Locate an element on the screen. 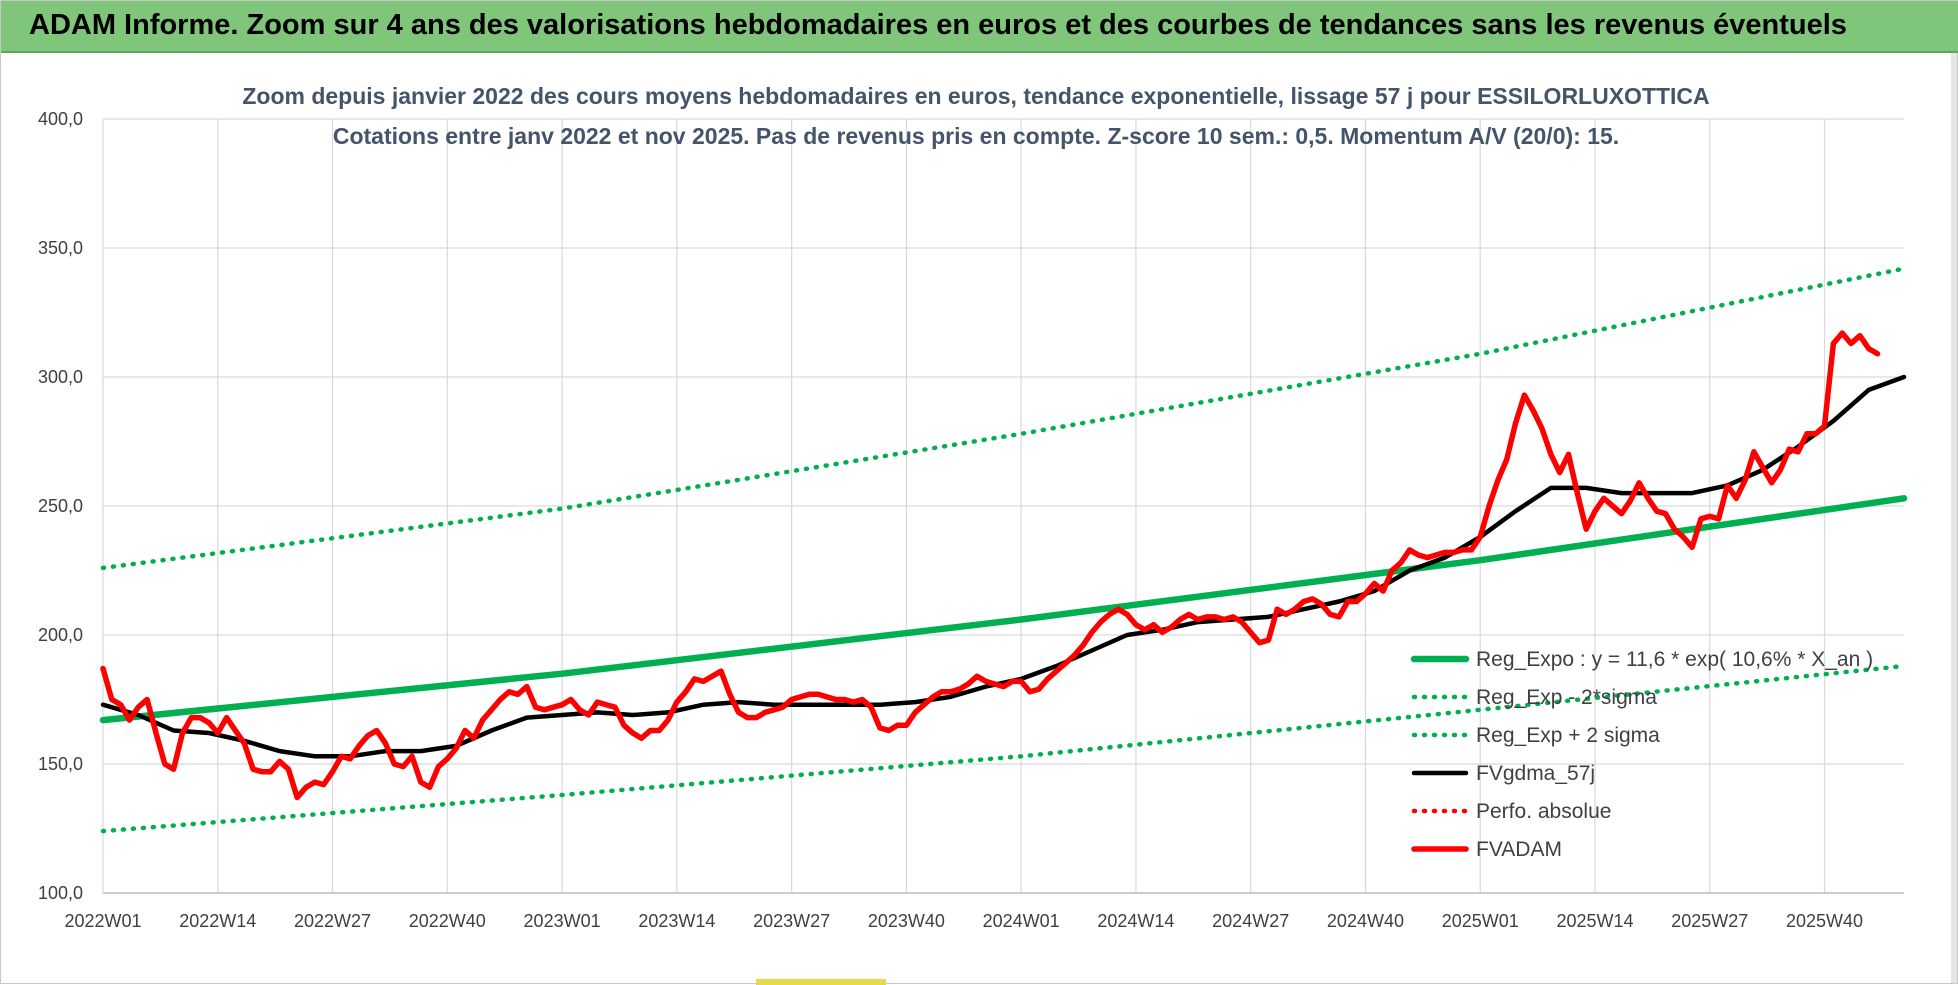 Image resolution: width=1958 pixels, height=985 pixels. x-tick-label: 2022W01 is located at coordinates (102, 921).